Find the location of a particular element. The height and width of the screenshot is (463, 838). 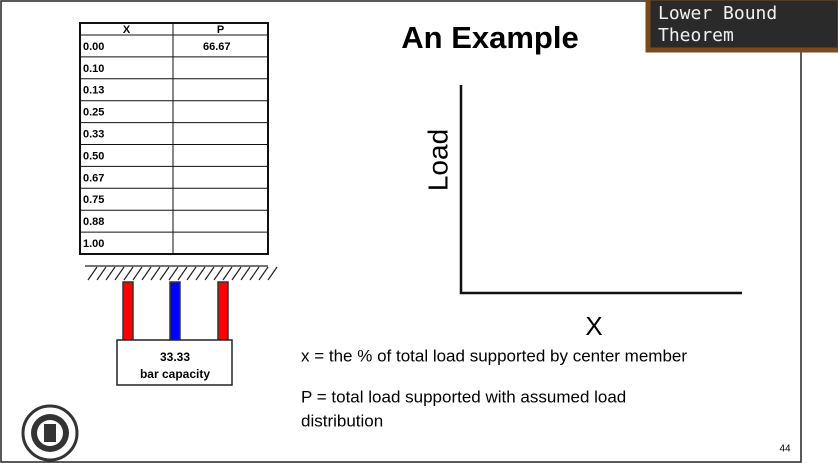

badge-line: Theorem is located at coordinates (696, 35).